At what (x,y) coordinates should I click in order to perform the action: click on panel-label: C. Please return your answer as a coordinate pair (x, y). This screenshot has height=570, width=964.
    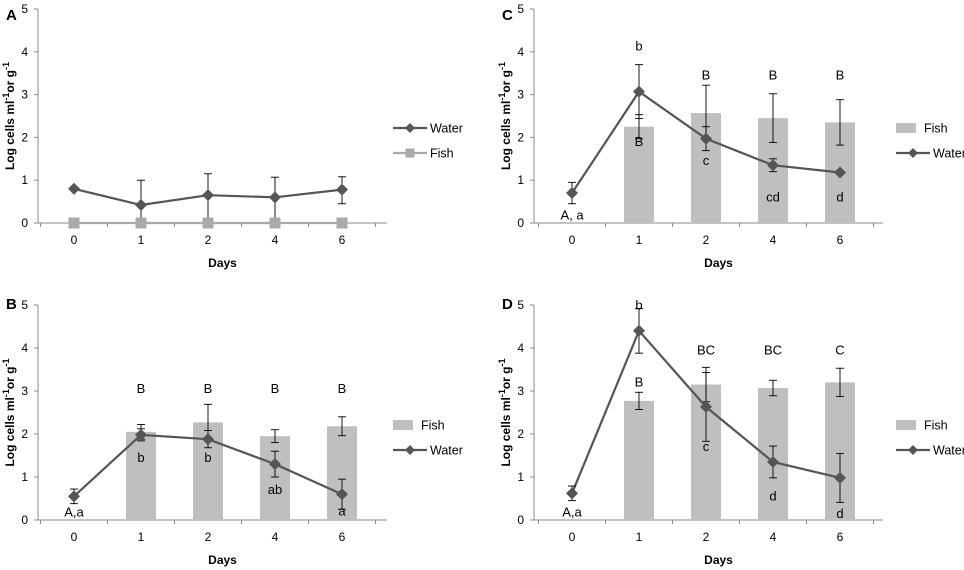
    Looking at the image, I should click on (507, 15).